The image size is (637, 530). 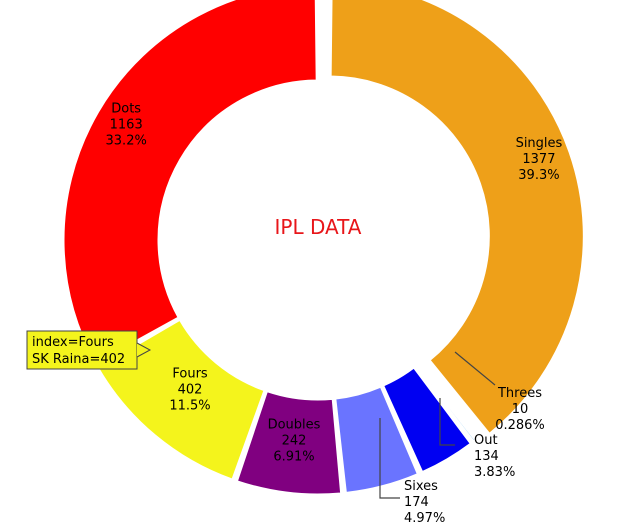 I want to click on slice-sixes, so click(x=376, y=439).